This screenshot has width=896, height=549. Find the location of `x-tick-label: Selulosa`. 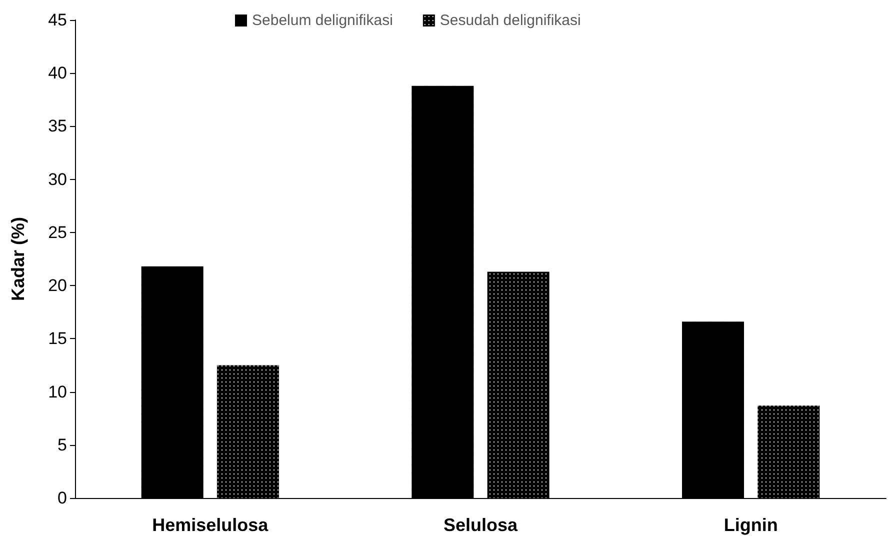

x-tick-label: Selulosa is located at coordinates (481, 525).